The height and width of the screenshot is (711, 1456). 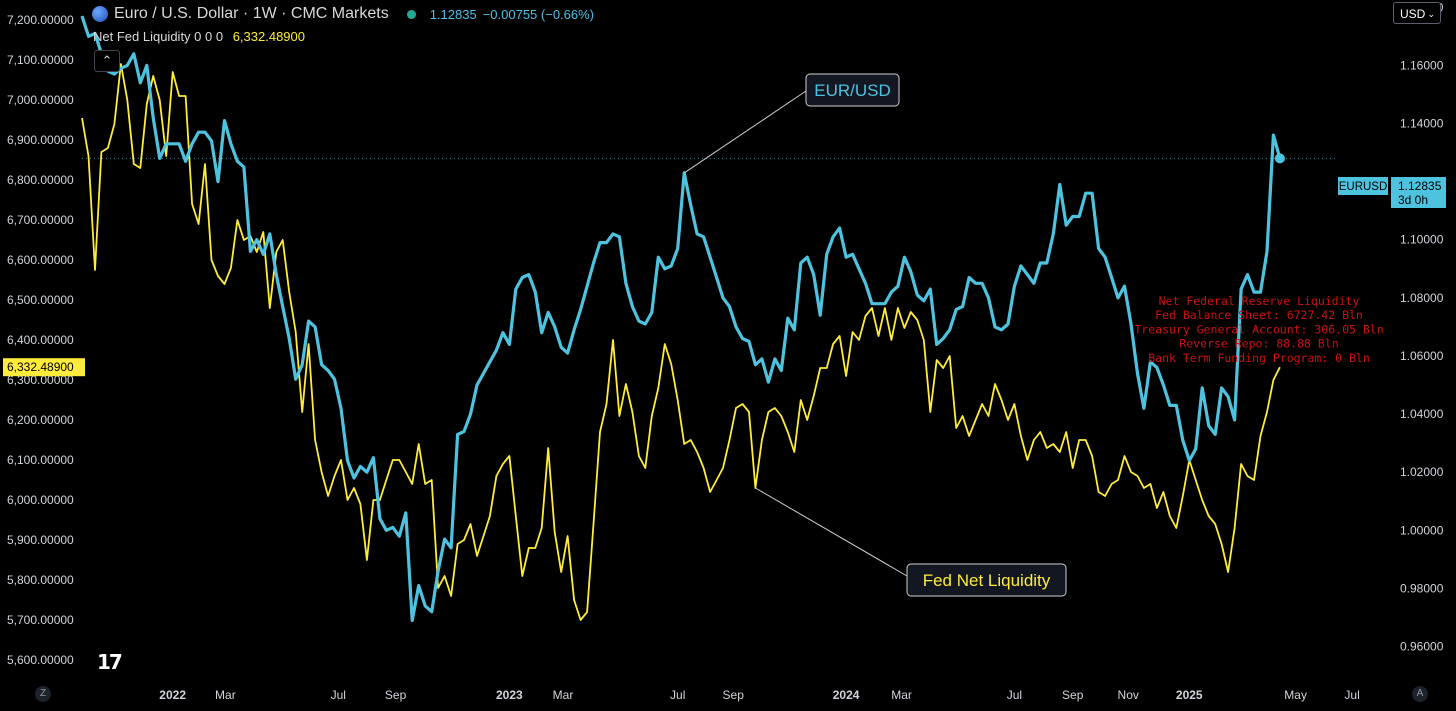 What do you see at coordinates (100, 14) in the screenshot?
I see `symbol-flag-icon` at bounding box center [100, 14].